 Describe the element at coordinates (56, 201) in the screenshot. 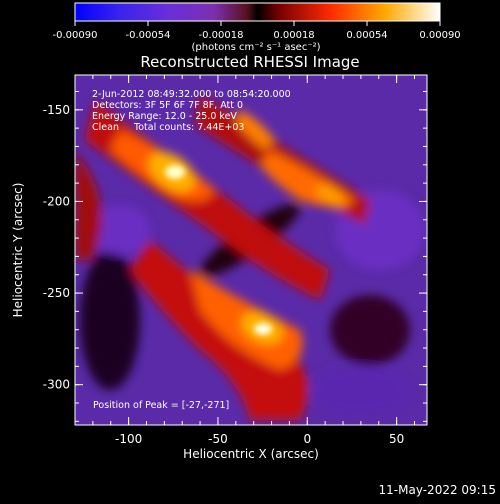

I see `y-tick-label: -200` at that location.